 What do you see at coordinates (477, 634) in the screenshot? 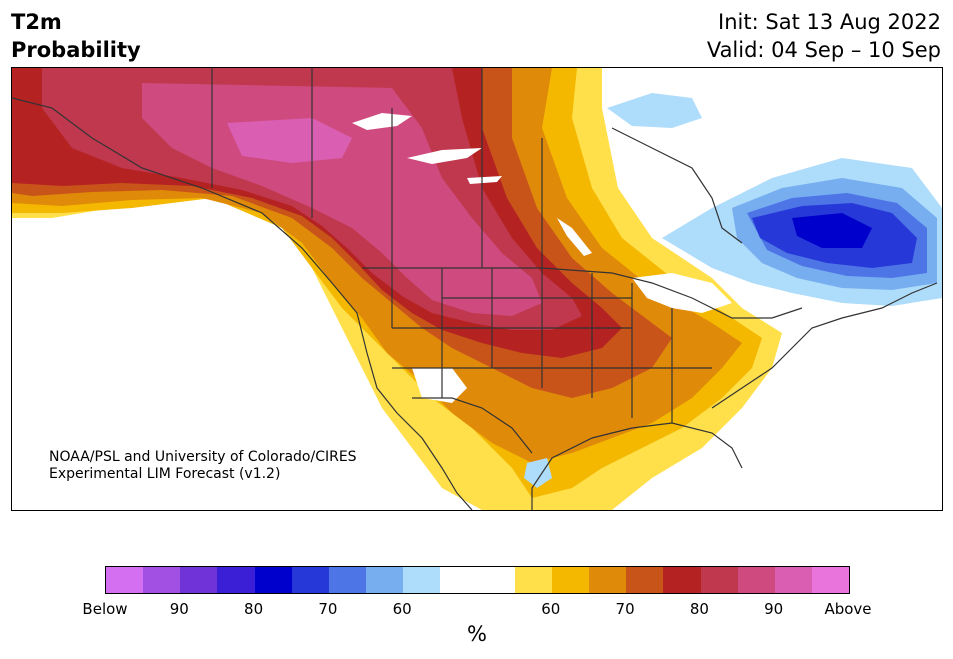
I see `colorbar-unit-label: %` at bounding box center [477, 634].